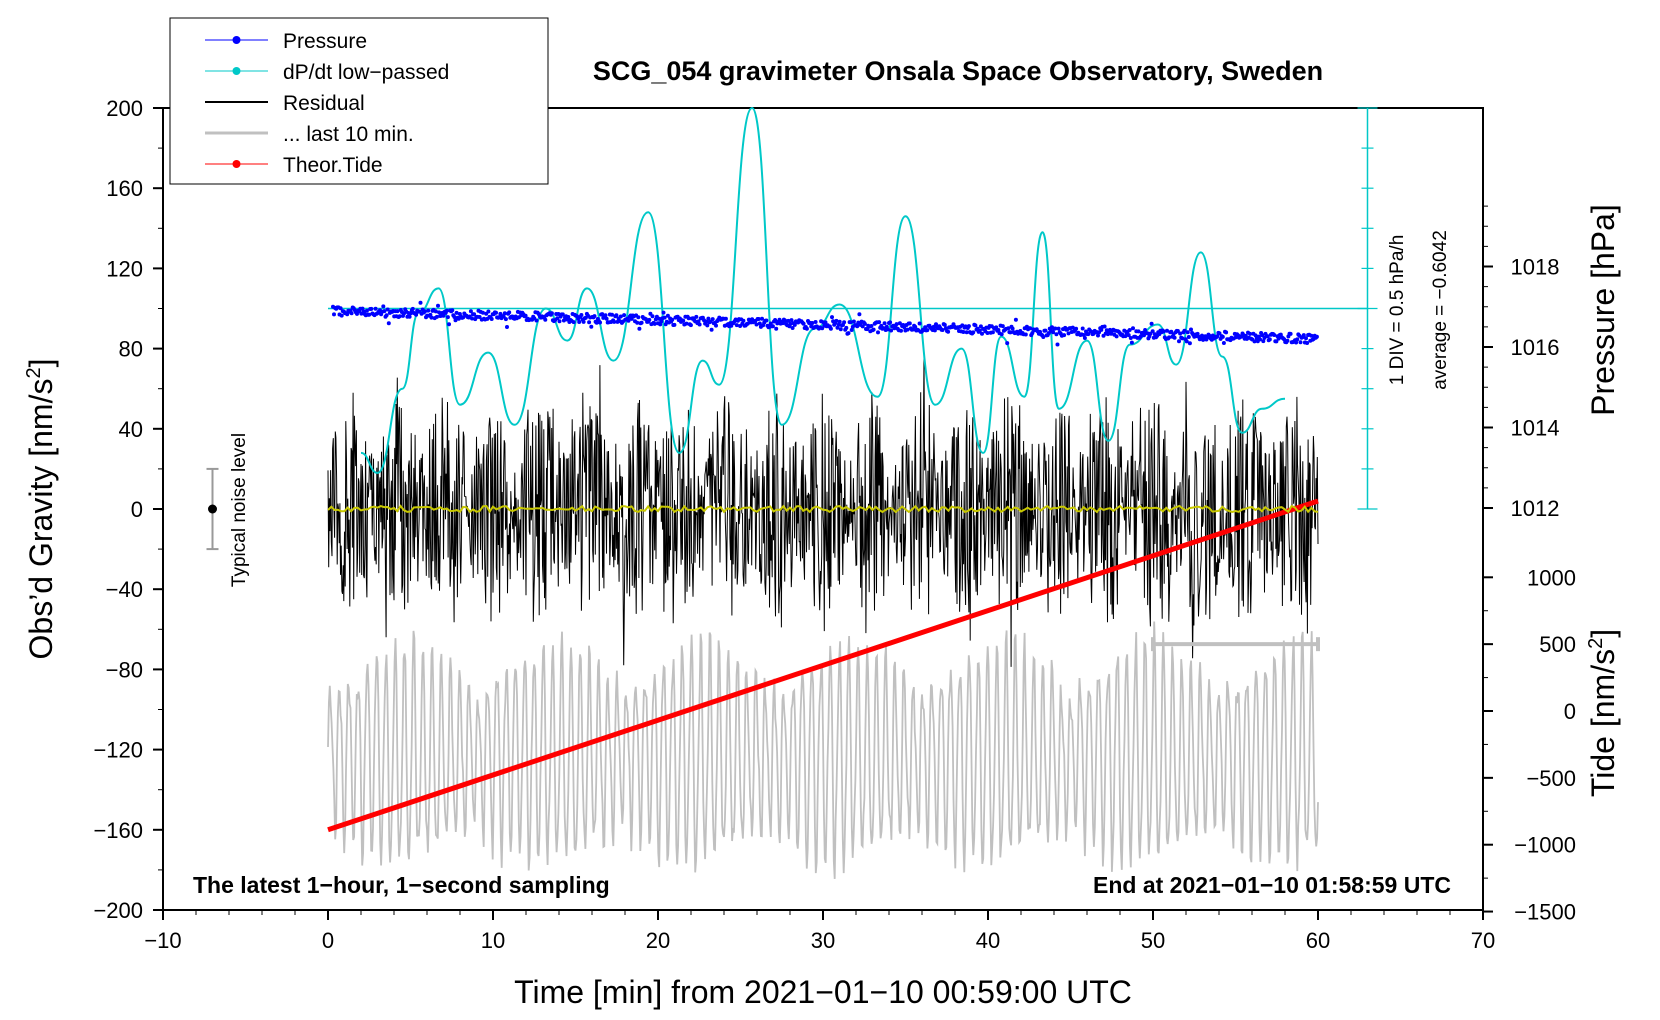  Describe the element at coordinates (401, 885) in the screenshot. I see `annotation-sampling: The latest 1−hour, 1−second sampling` at that location.